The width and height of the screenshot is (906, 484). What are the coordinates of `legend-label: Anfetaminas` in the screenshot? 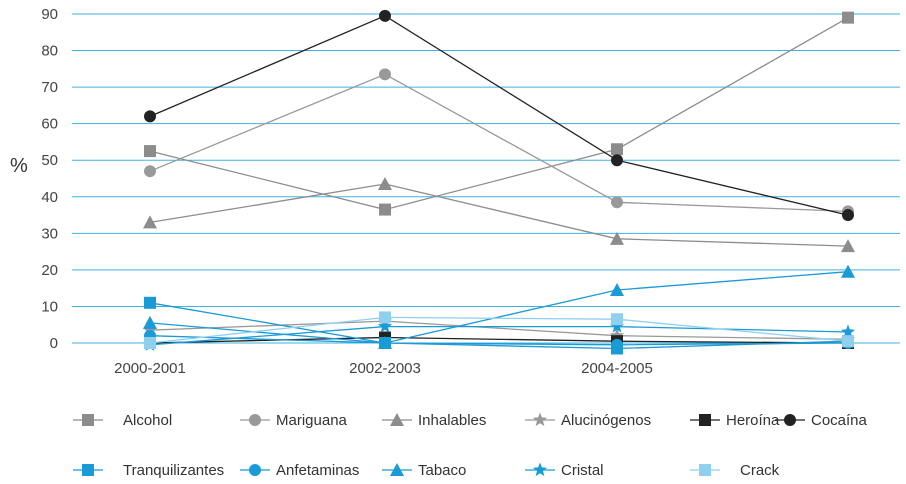 It's located at (317, 470).